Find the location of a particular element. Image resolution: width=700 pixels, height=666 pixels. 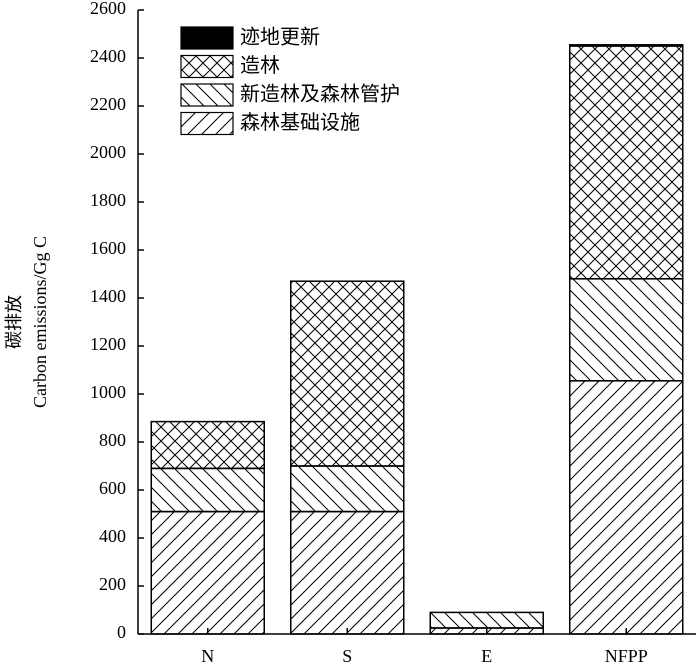

y-tick-label: 1000 is located at coordinates (108, 392).